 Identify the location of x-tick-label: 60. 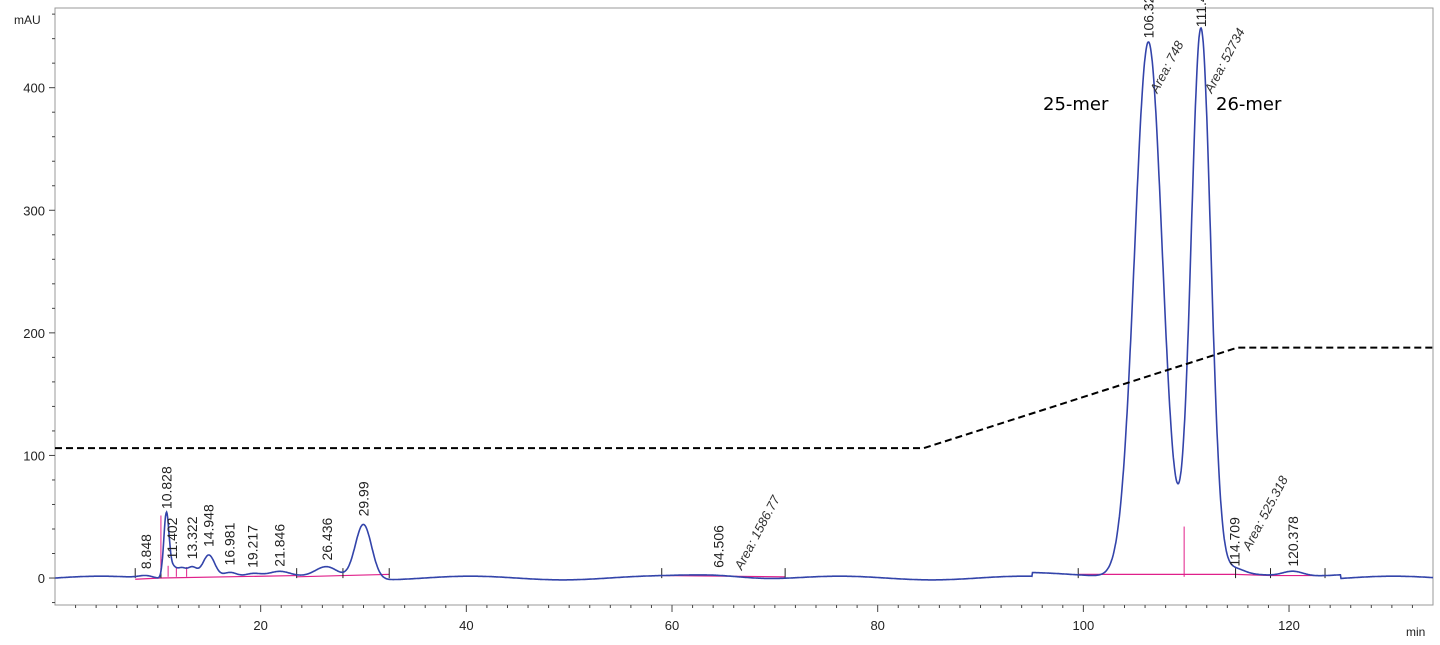
(672, 625).